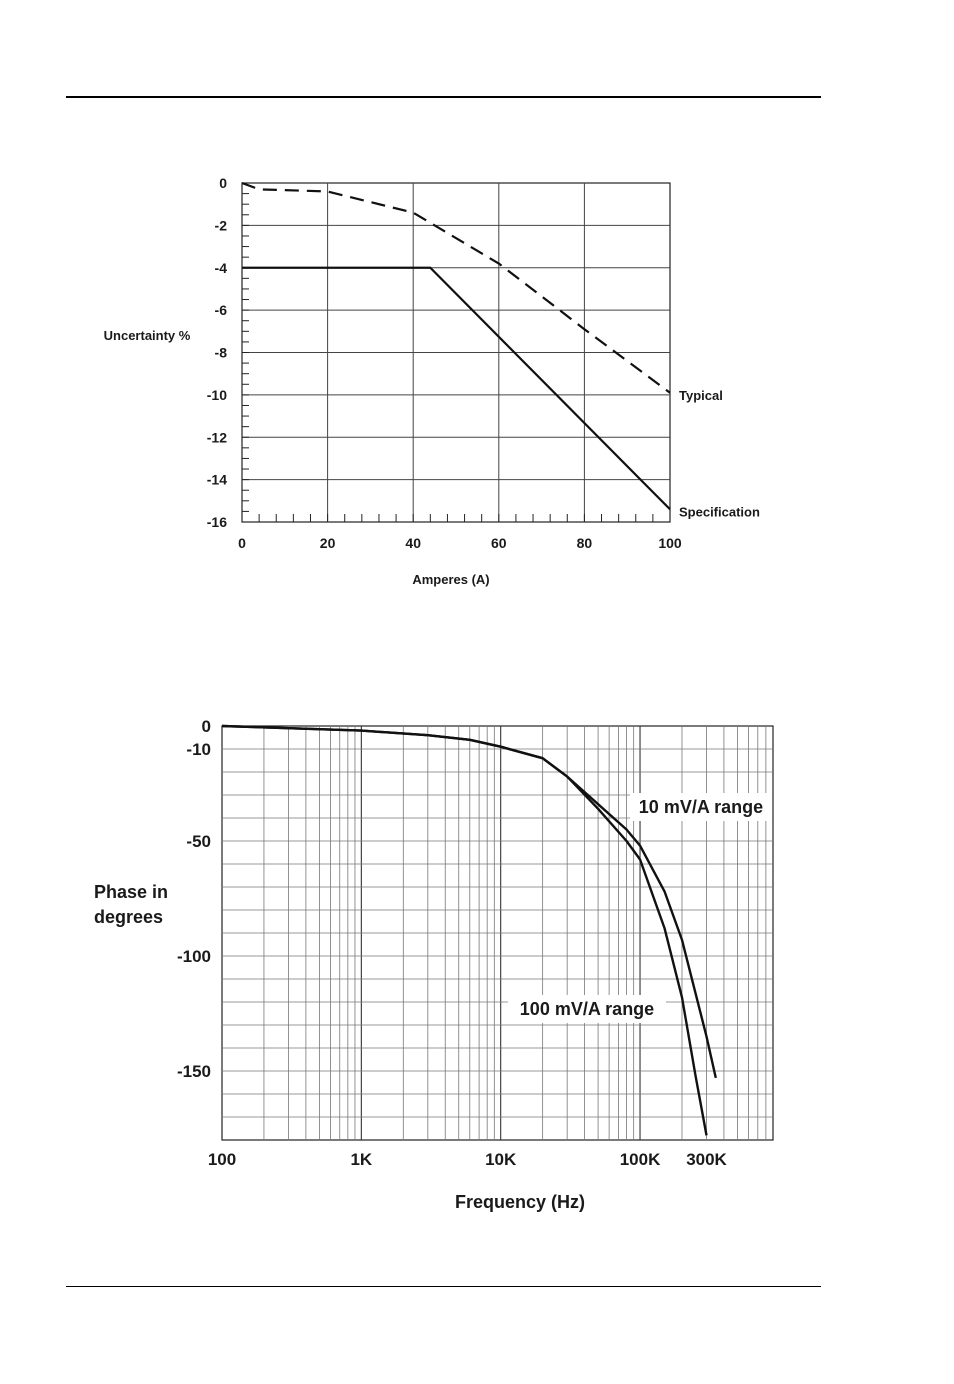 The height and width of the screenshot is (1384, 954). I want to click on chart2-y-tick-label: 0, so click(206, 726).